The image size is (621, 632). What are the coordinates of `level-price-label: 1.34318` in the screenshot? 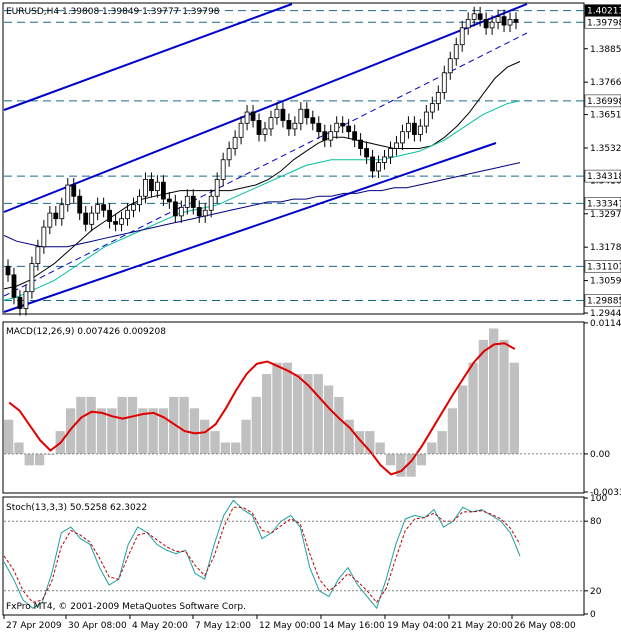 It's located at (604, 177).